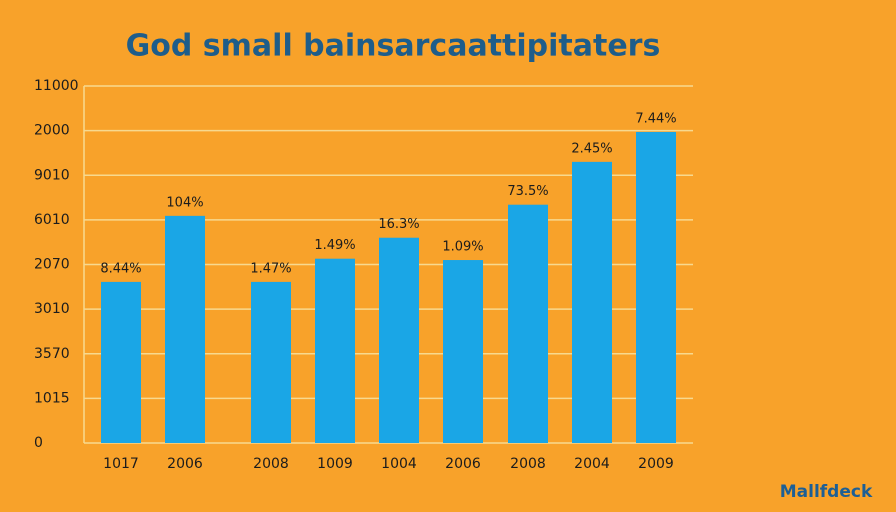 This screenshot has height=512, width=896. I want to click on data-label: 1.09%, so click(462, 247).